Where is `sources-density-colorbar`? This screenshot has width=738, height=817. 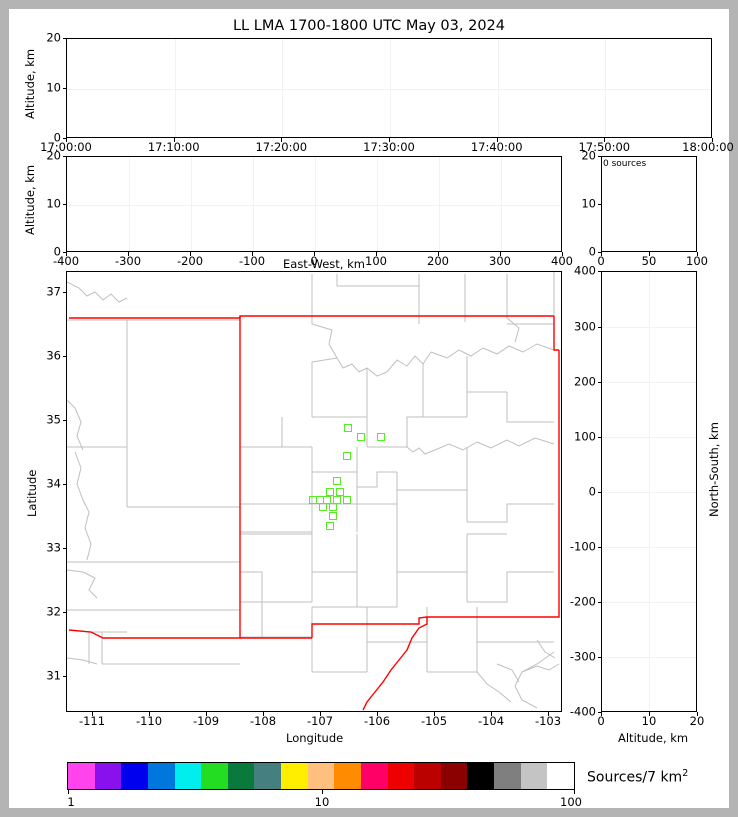
sources-density-colorbar is located at coordinates (321, 776).